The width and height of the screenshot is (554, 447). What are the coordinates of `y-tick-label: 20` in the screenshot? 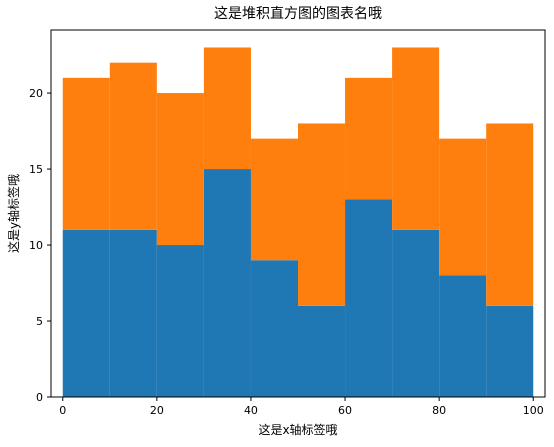 It's located at (36, 93).